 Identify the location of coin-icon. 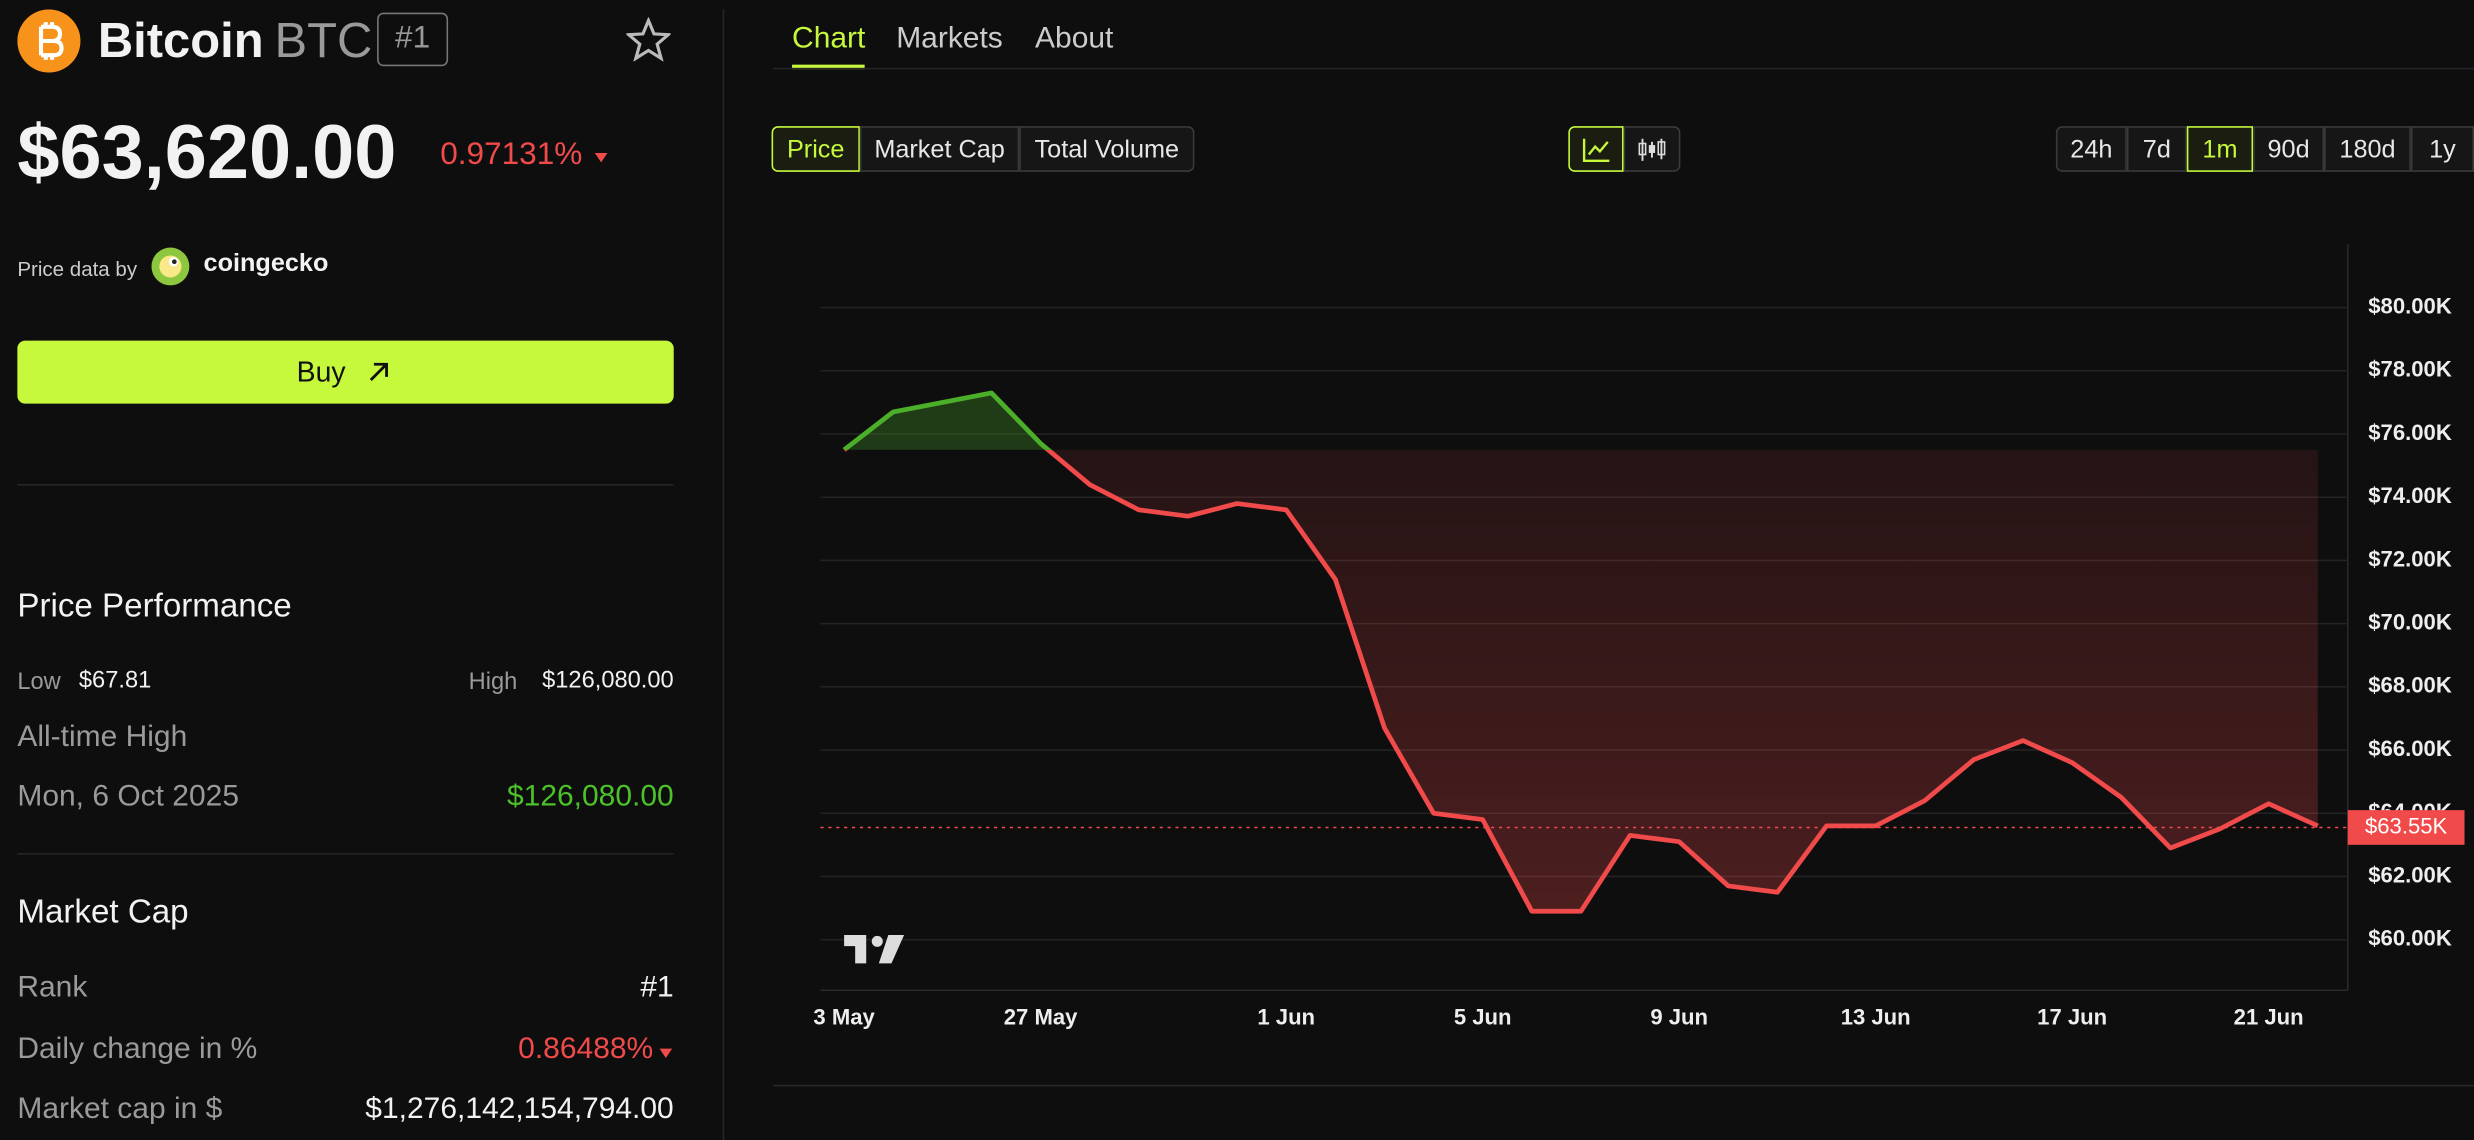
(49, 41).